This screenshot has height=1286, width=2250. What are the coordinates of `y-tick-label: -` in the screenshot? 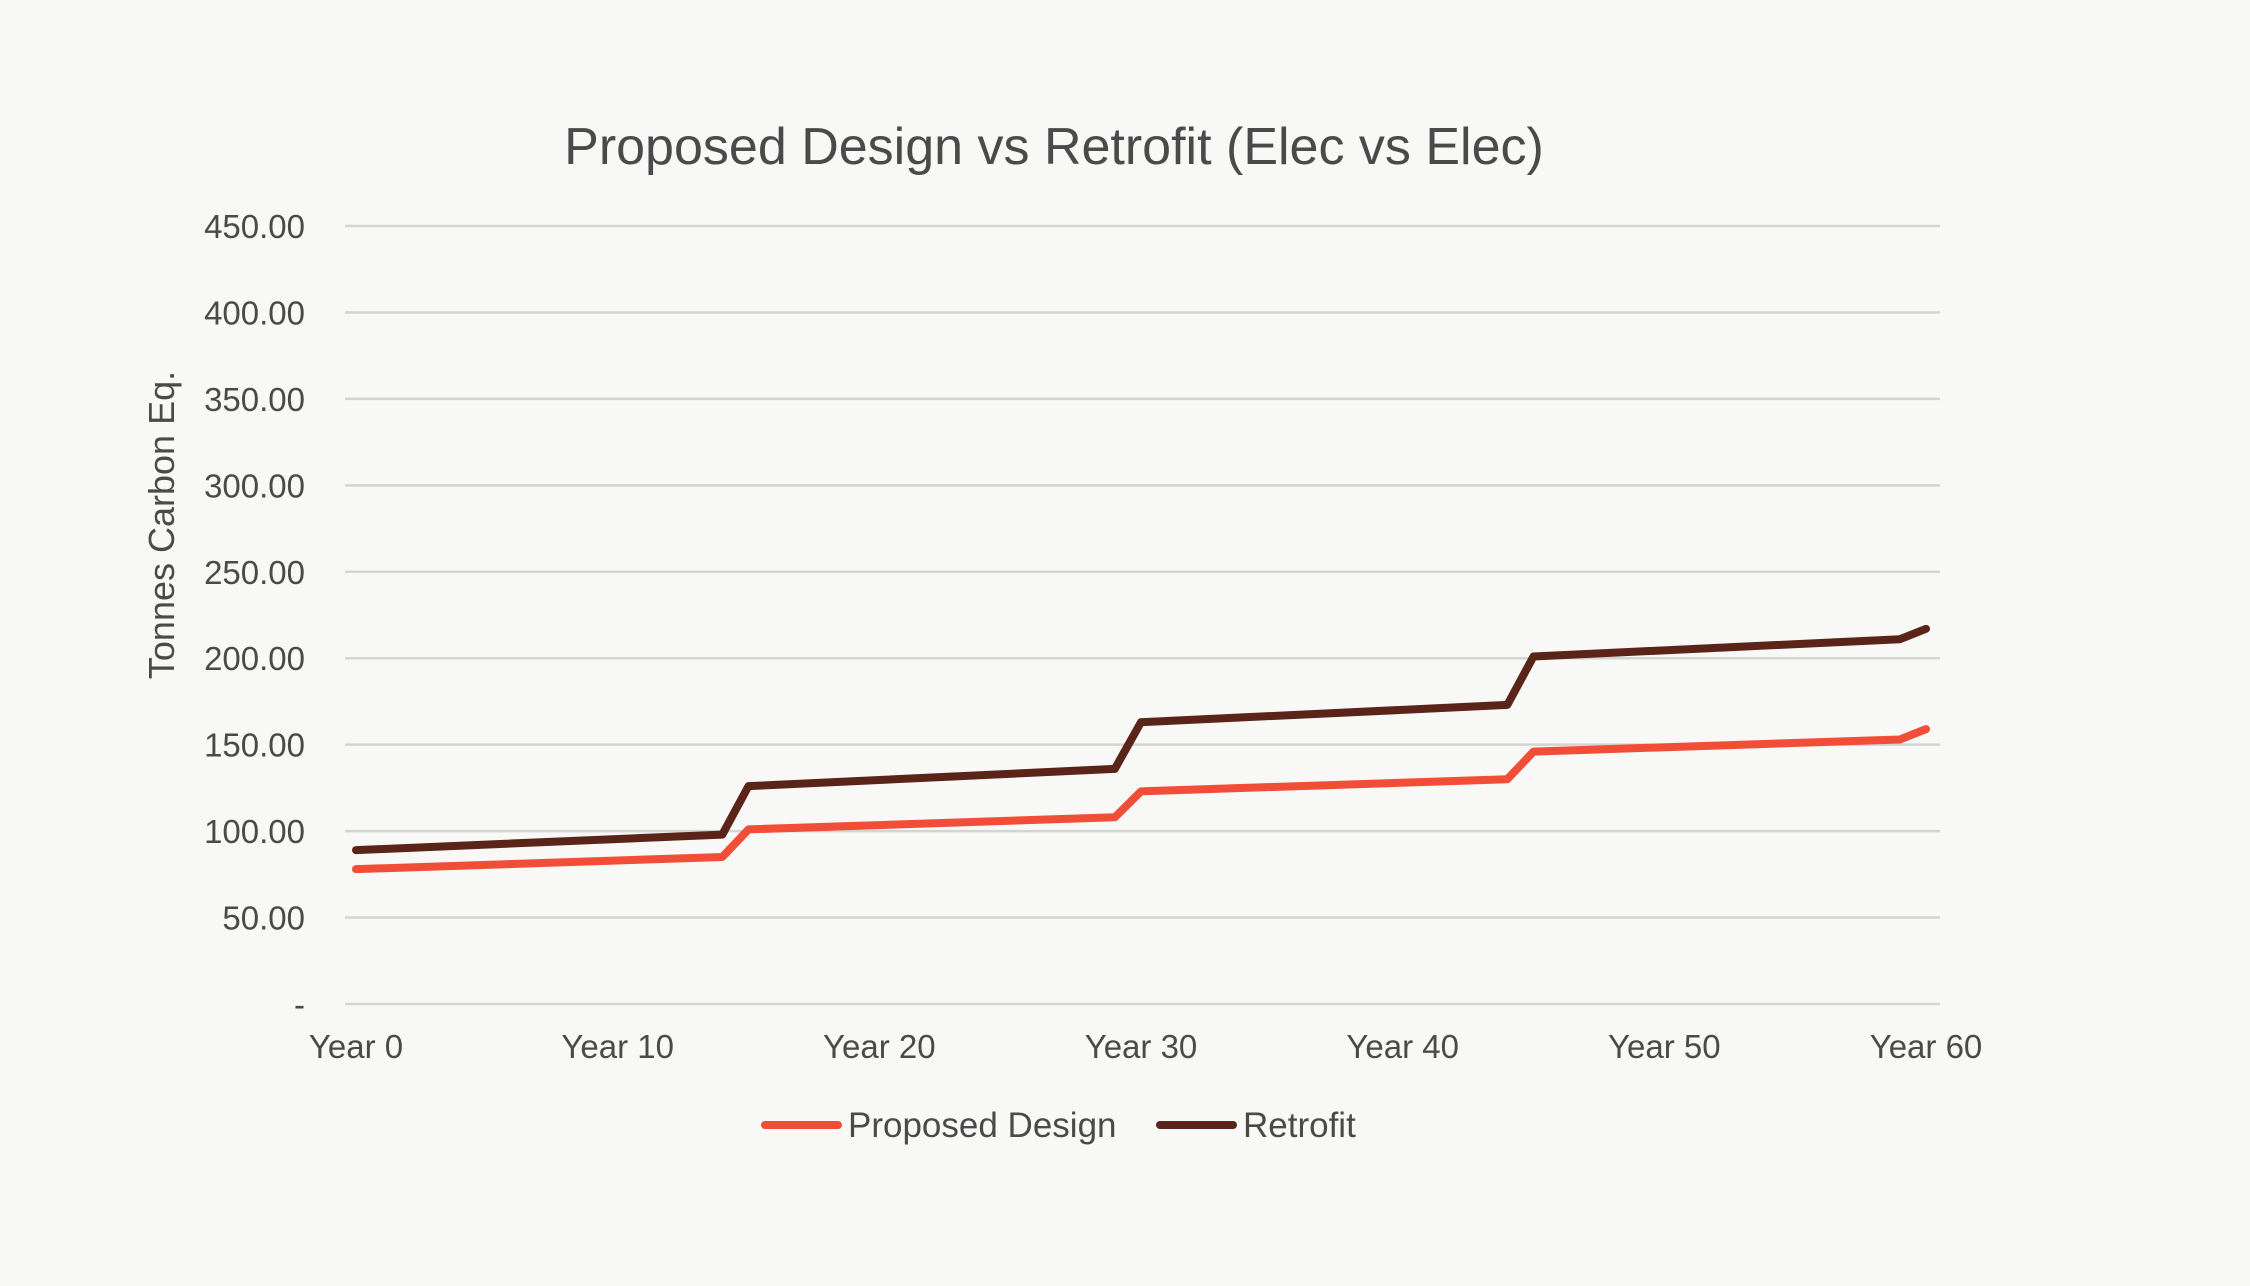 It's located at (299, 1004).